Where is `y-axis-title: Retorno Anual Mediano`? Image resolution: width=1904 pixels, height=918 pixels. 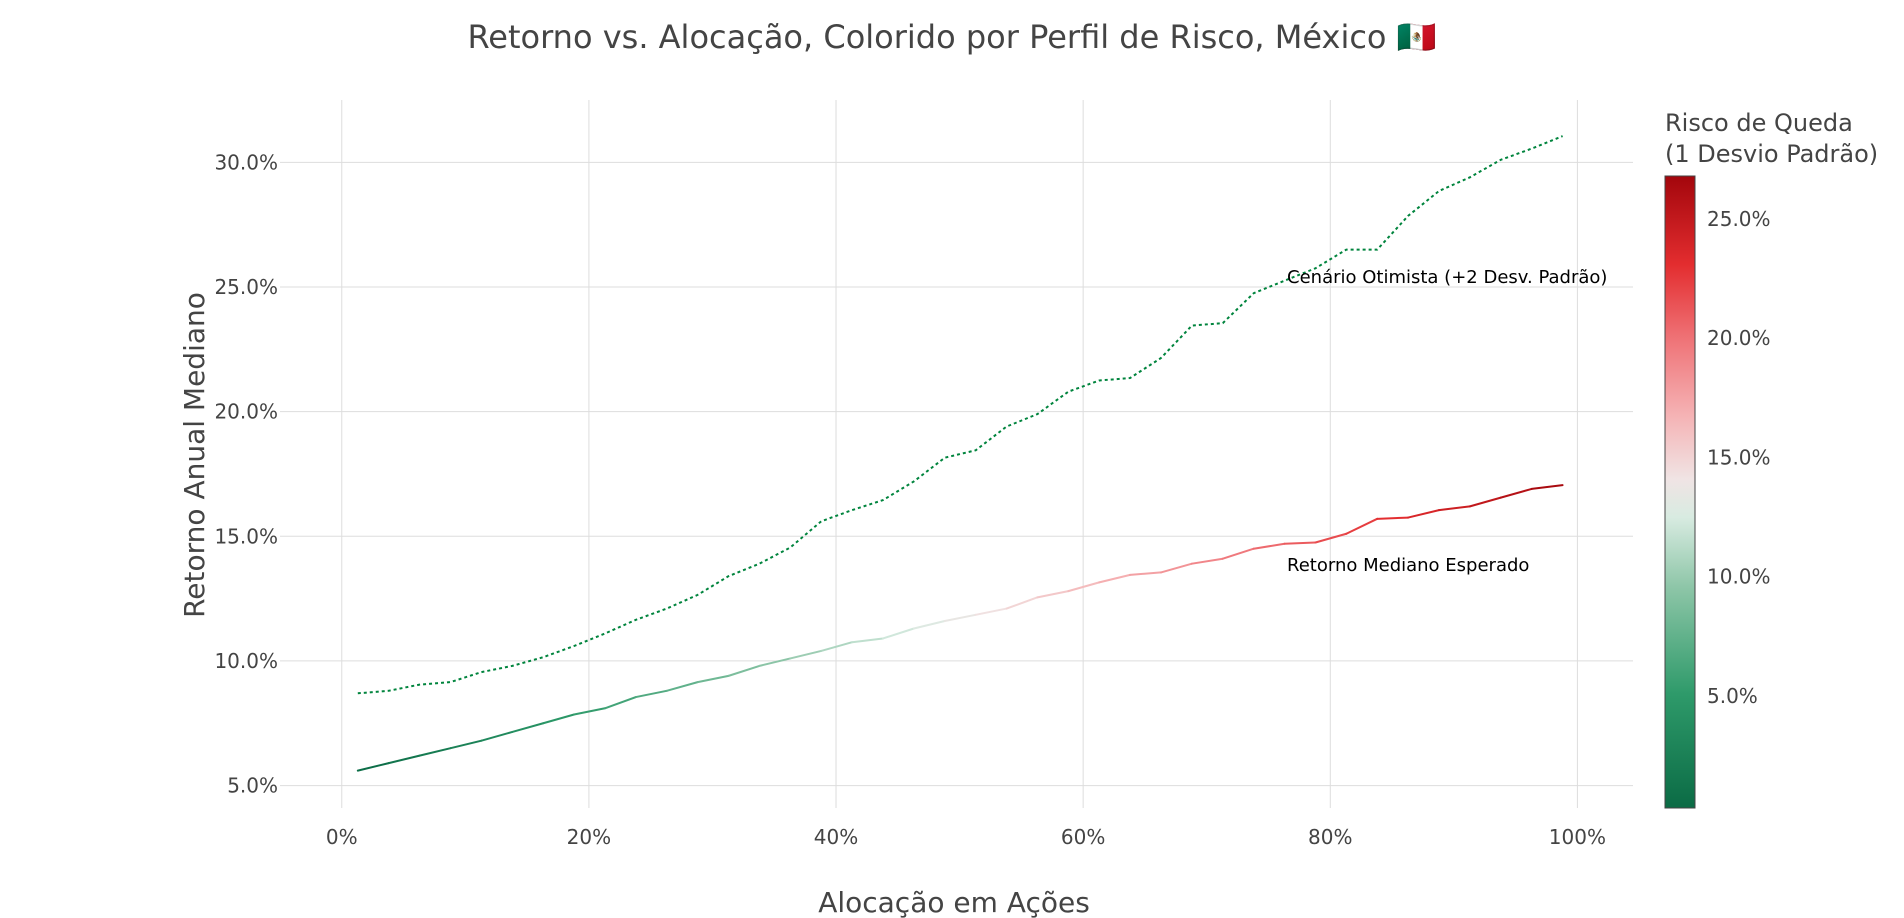
y-axis-title: Retorno Anual Mediano is located at coordinates (194, 455).